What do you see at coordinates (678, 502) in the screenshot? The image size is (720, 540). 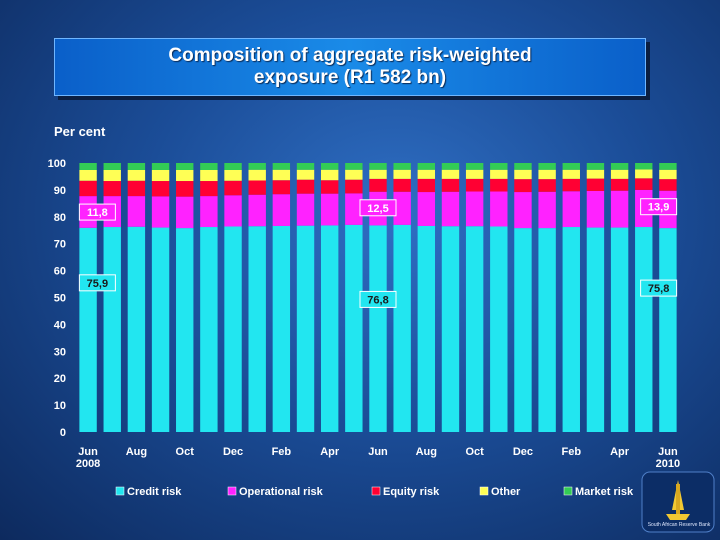 I see `sarb-logo-icon` at bounding box center [678, 502].